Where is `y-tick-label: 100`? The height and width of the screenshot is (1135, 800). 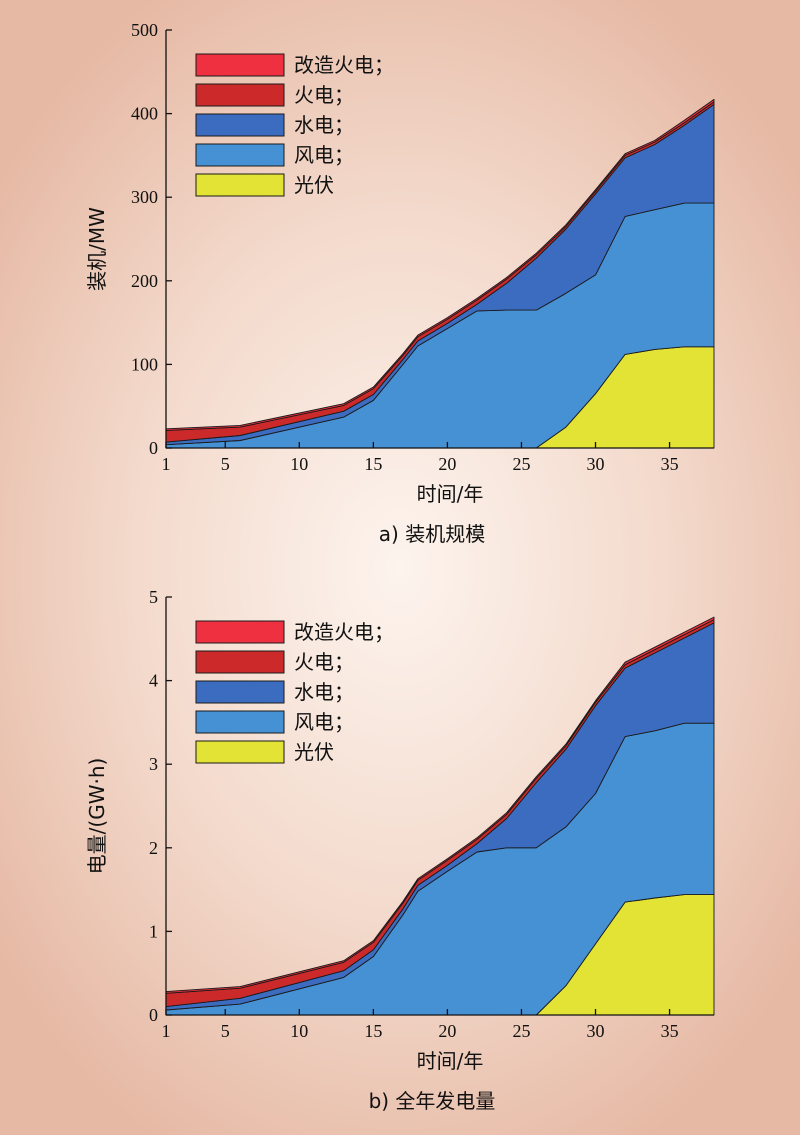
y-tick-label: 100 is located at coordinates (144, 364).